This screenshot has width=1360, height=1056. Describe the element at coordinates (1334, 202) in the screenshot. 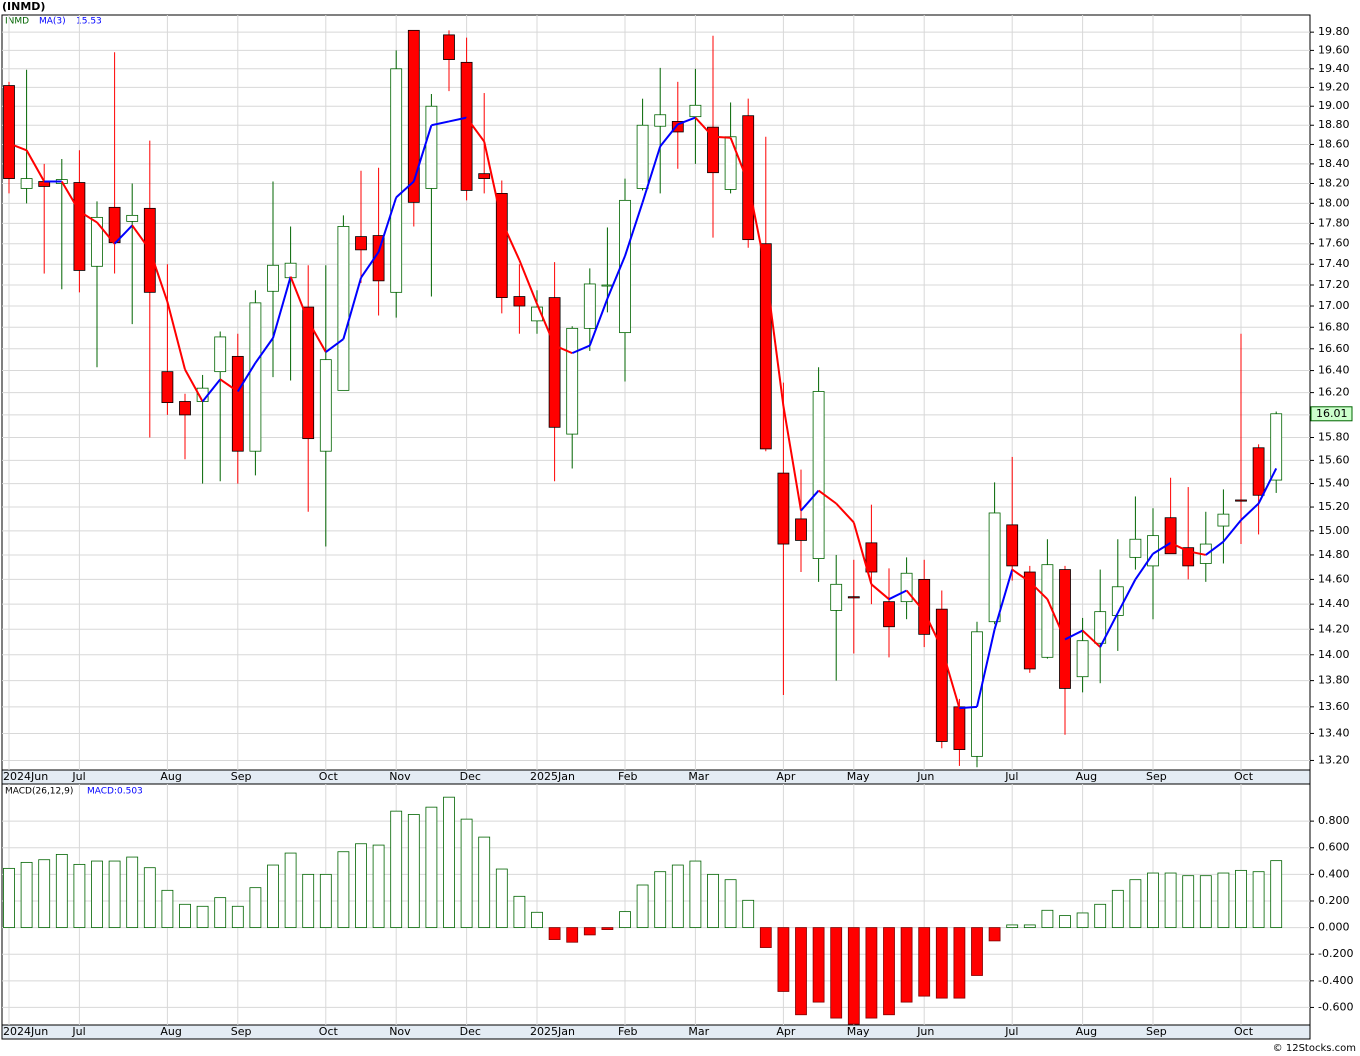

I see `y-tick-label: 18.00` at that location.